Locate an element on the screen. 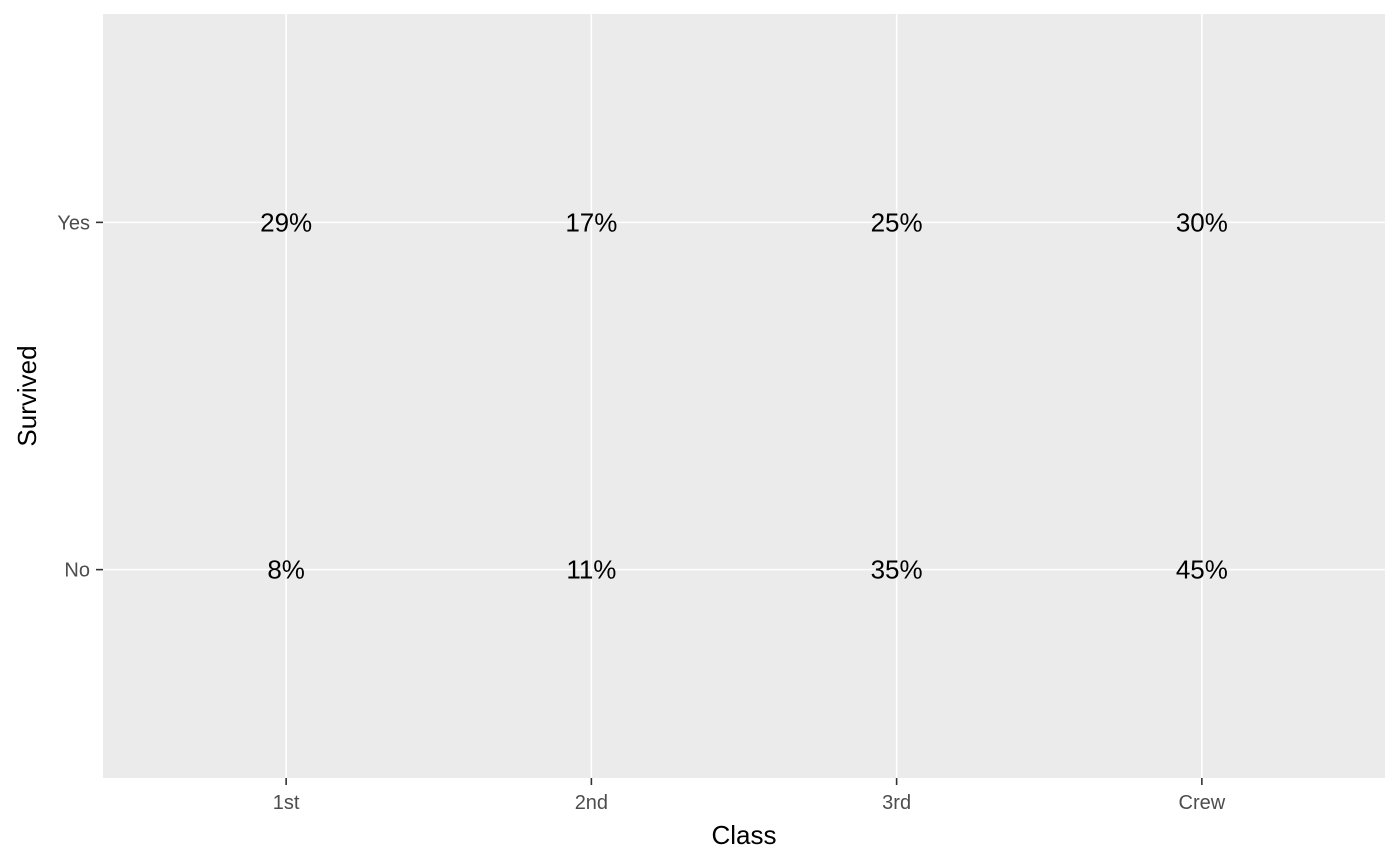 The width and height of the screenshot is (1400, 866). cell-label-3rd-no: 35% is located at coordinates (897, 570).